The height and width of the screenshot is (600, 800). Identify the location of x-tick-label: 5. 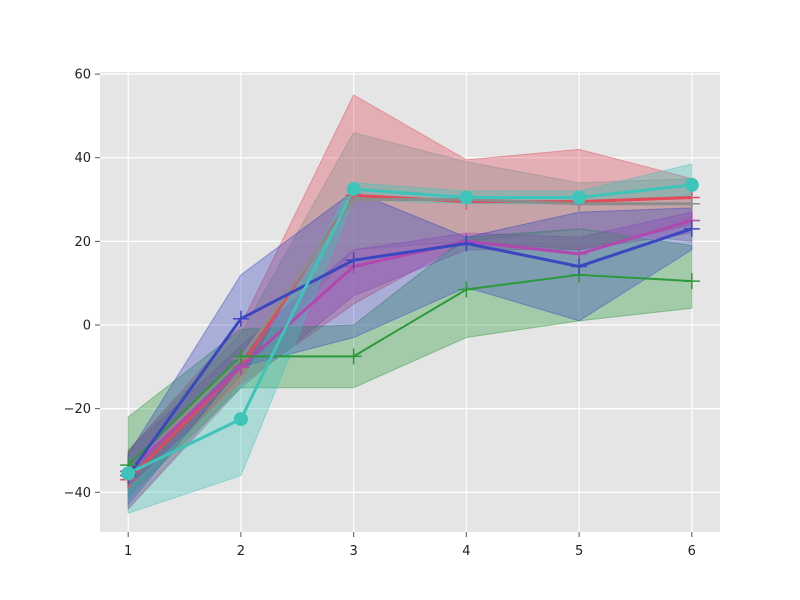
(579, 551).